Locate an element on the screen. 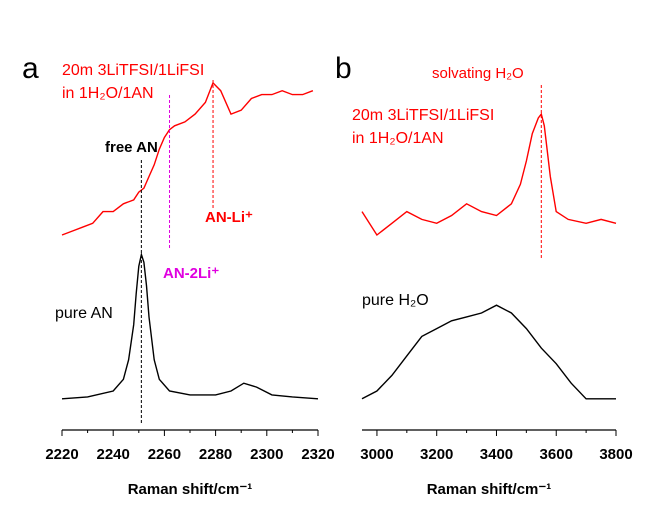  x-tick-label: 3000 is located at coordinates (376, 454).